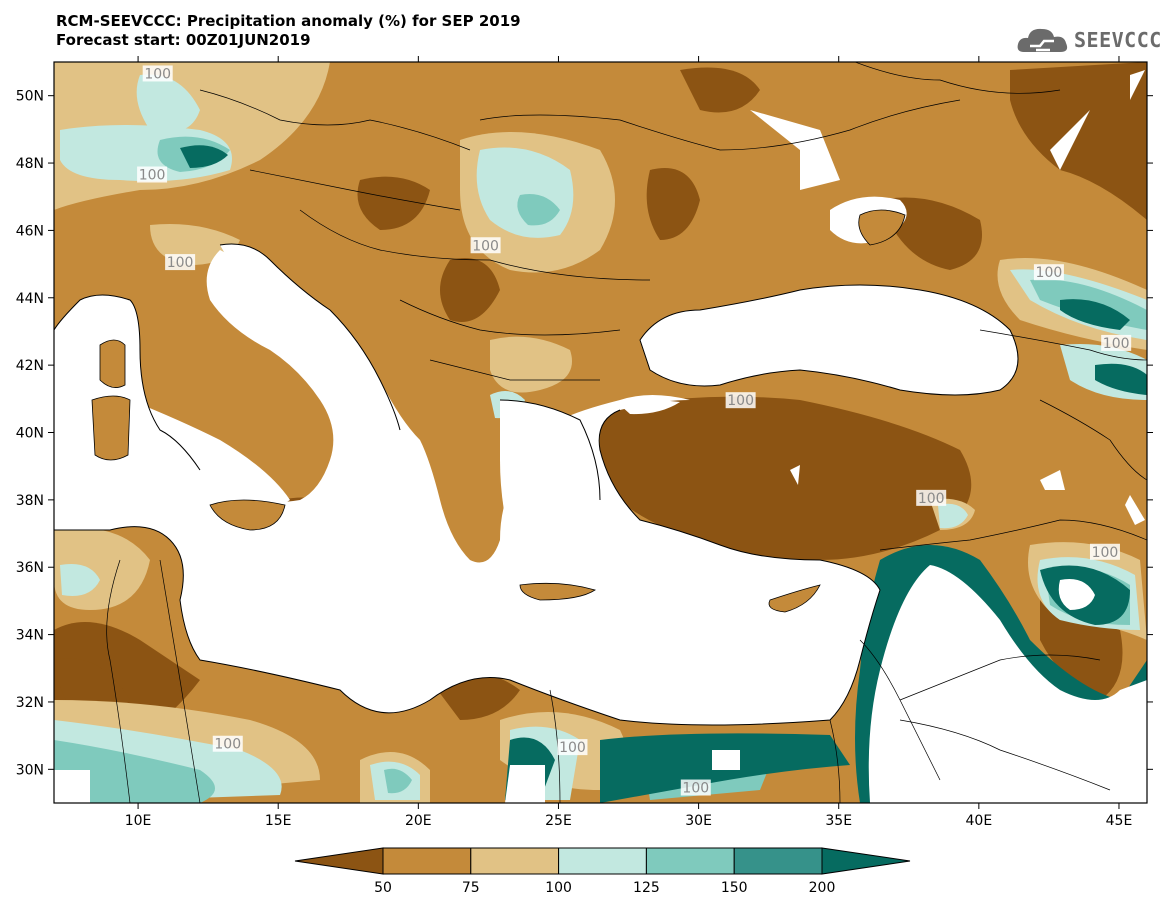 The width and height of the screenshot is (1165, 907). Describe the element at coordinates (838, 821) in the screenshot. I see `lon-tick-label: 35E` at that location.